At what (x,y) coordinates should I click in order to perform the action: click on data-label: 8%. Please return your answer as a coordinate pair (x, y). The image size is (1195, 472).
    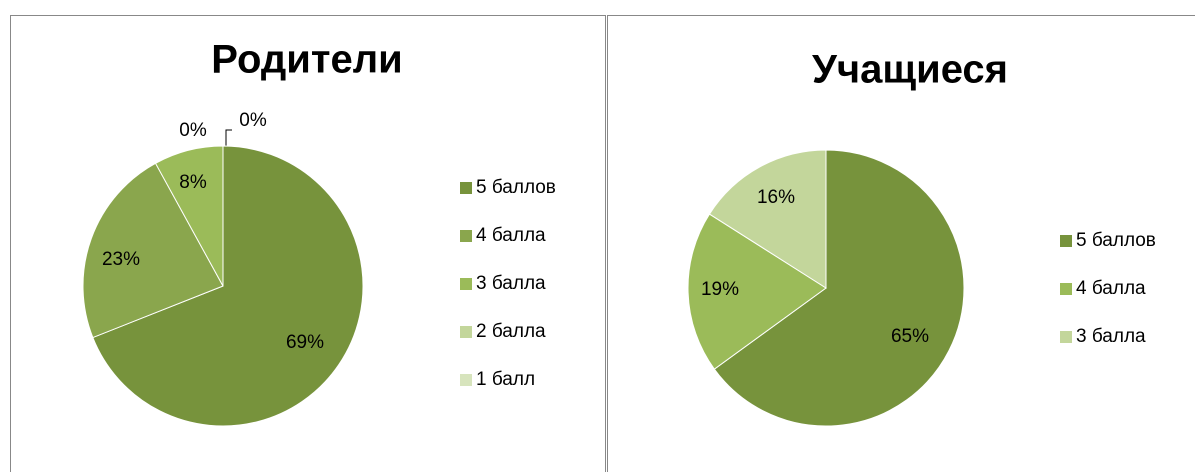
    Looking at the image, I should click on (193, 182).